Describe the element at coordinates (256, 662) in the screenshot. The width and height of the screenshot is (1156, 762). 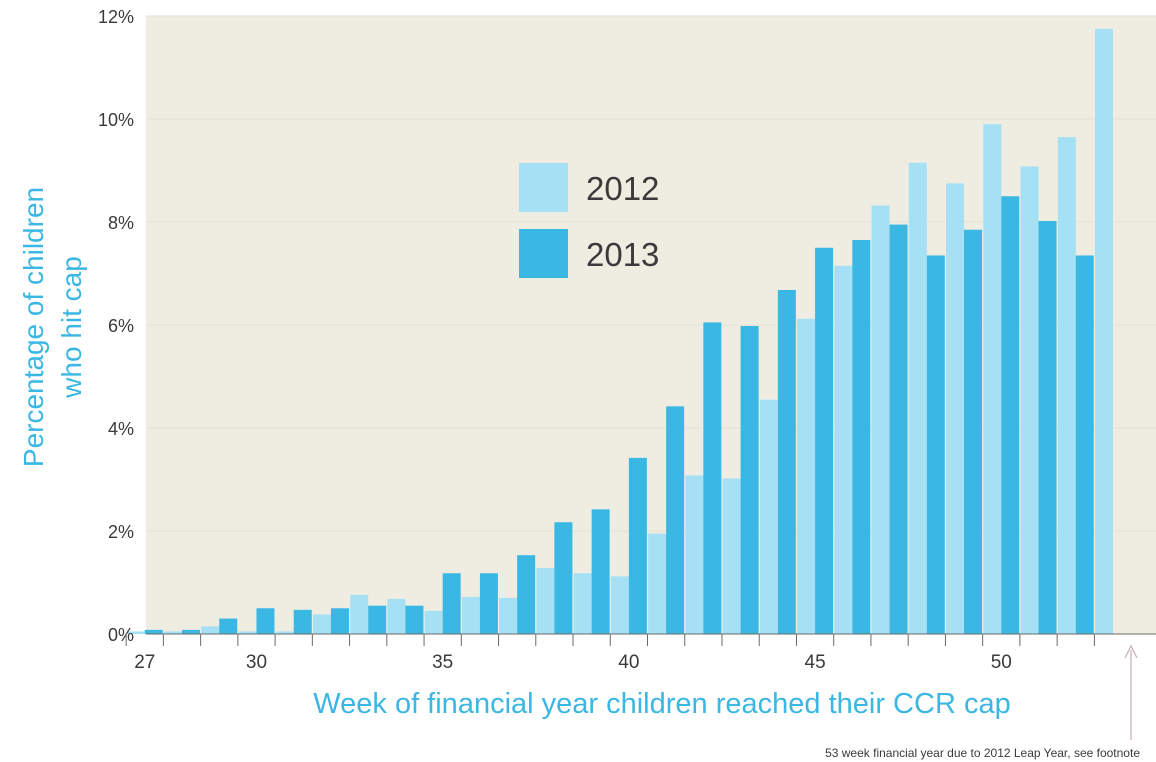
I see `x-tick-label: 30` at that location.